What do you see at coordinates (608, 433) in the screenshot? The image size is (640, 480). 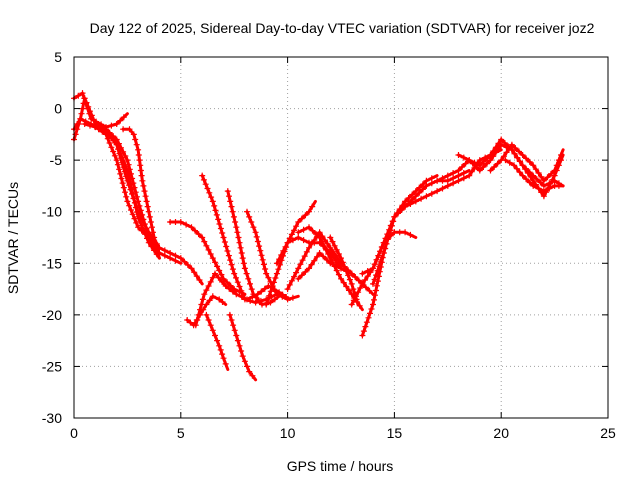 I see `x-tick-label: 25` at bounding box center [608, 433].